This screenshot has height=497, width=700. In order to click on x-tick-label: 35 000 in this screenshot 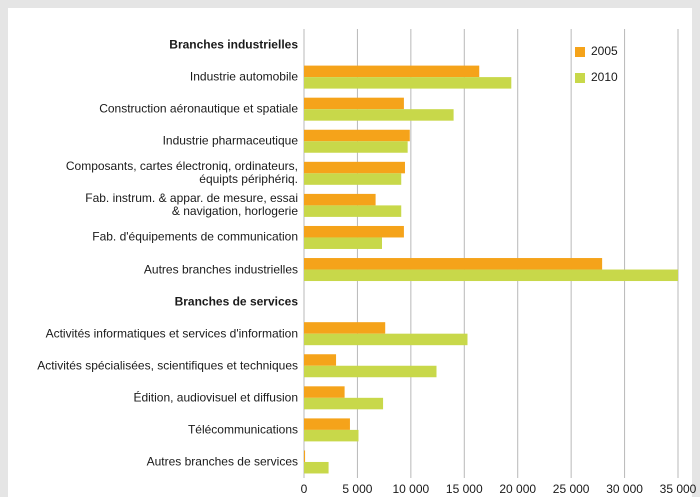, I will do `click(678, 489)`.